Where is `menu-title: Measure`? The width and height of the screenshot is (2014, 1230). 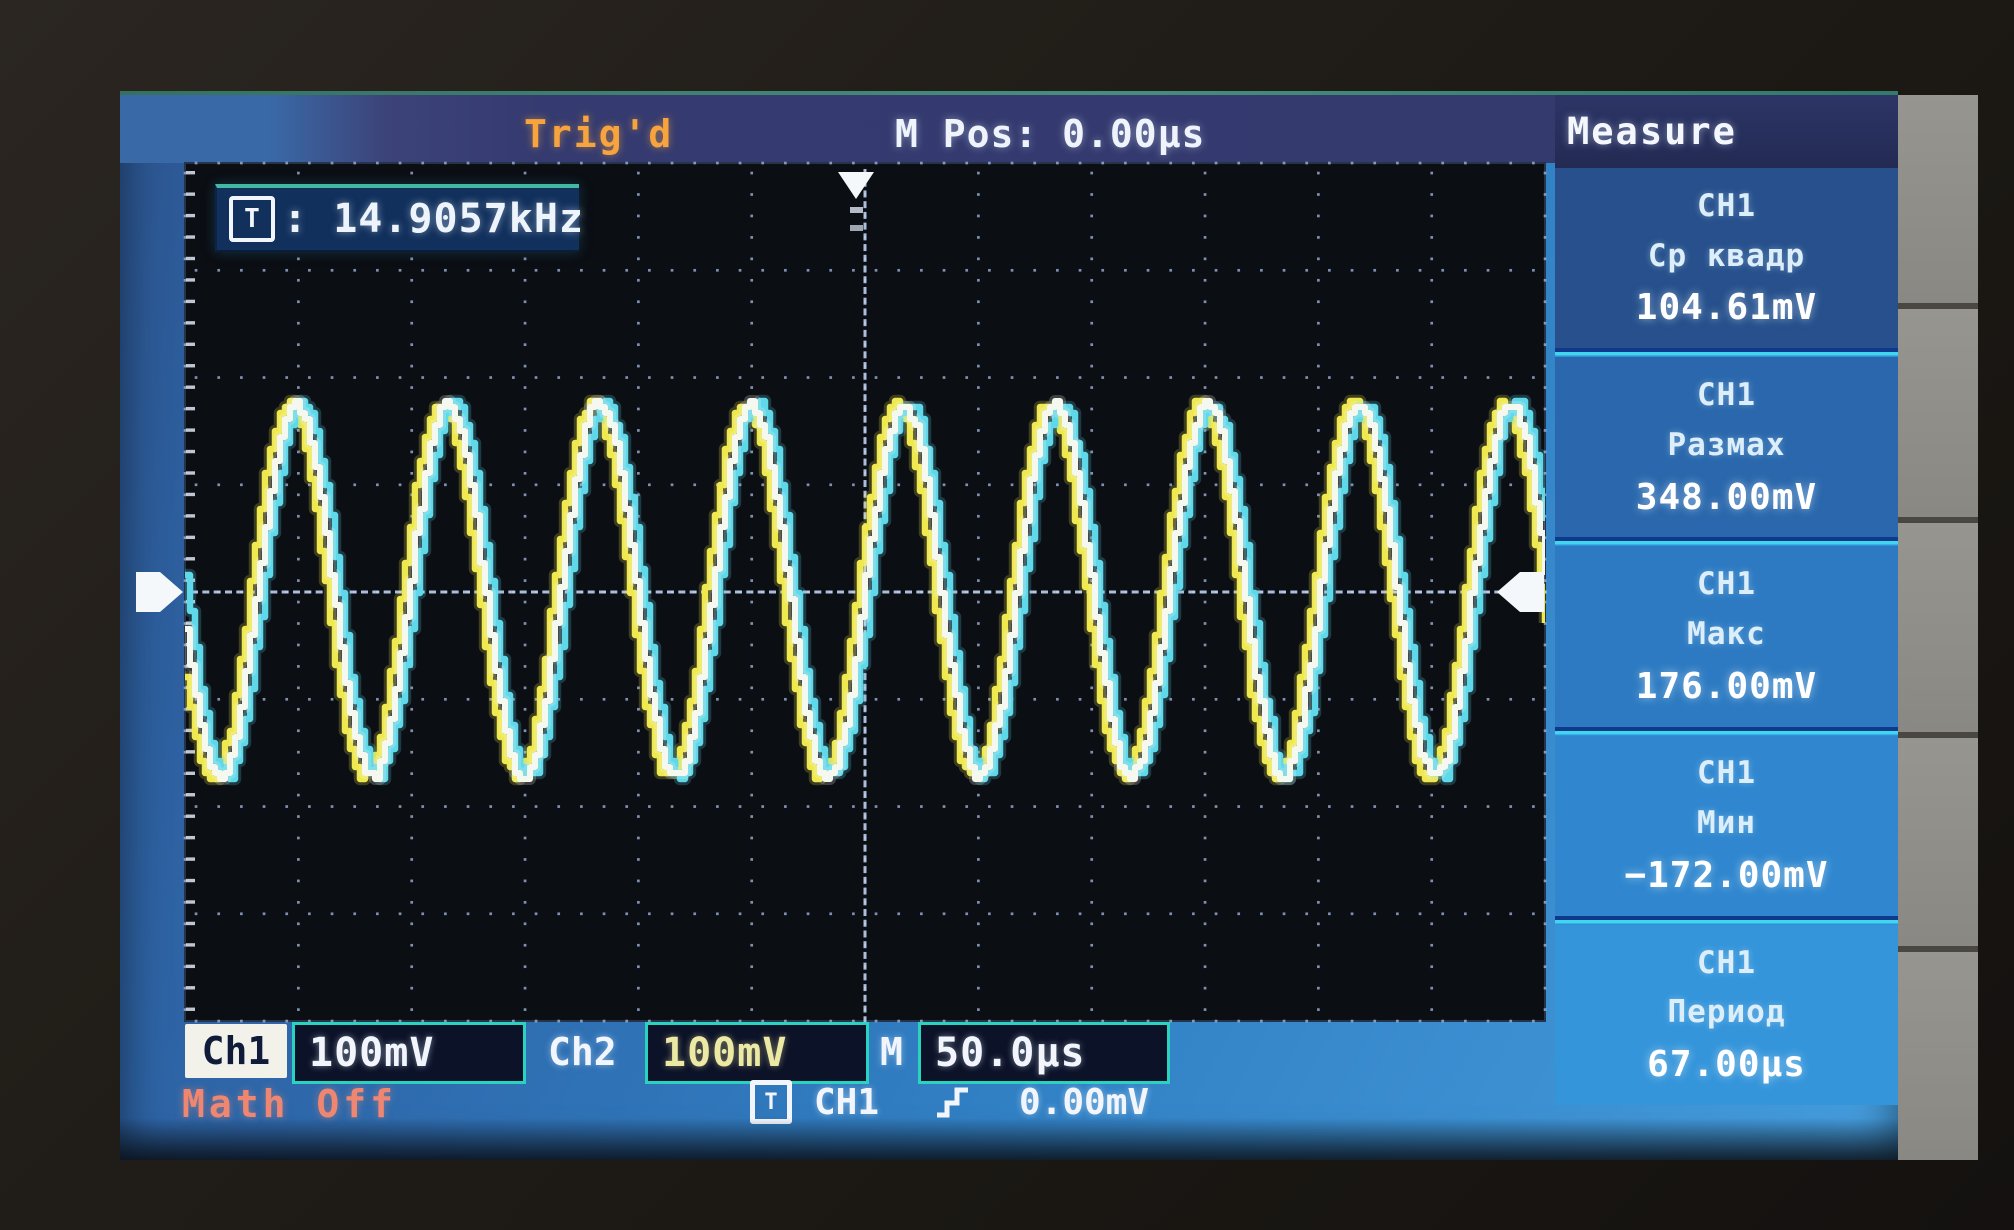 menu-title: Measure is located at coordinates (1652, 131).